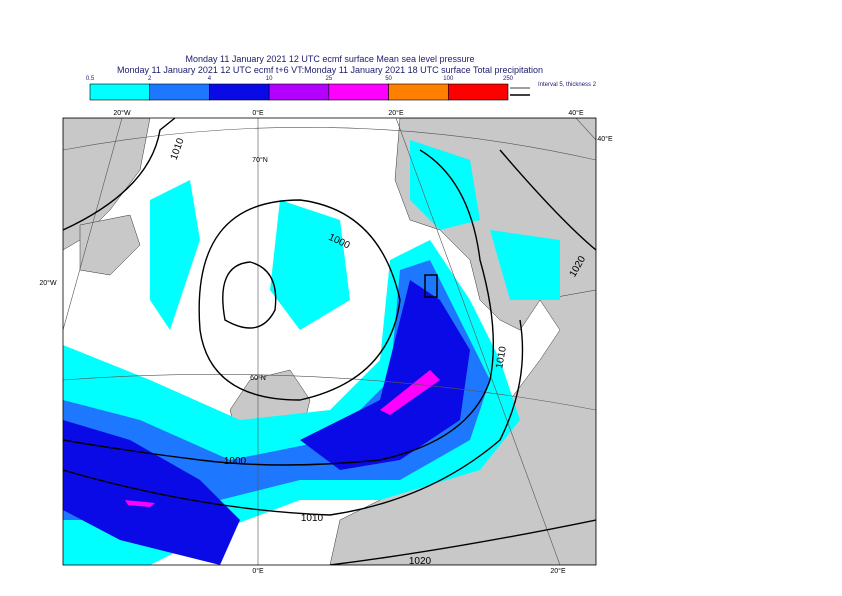 The image size is (842, 596). What do you see at coordinates (388, 79) in the screenshot?
I see `legend-level: 50` at bounding box center [388, 79].